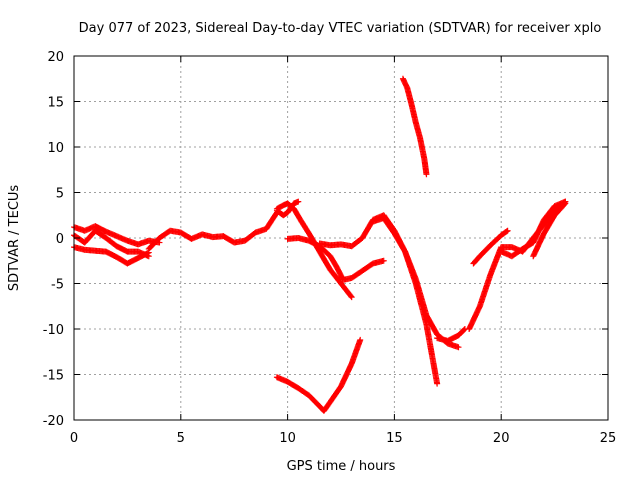  What do you see at coordinates (55, 148) in the screenshot?
I see `y-tick-label: 10` at bounding box center [55, 148].